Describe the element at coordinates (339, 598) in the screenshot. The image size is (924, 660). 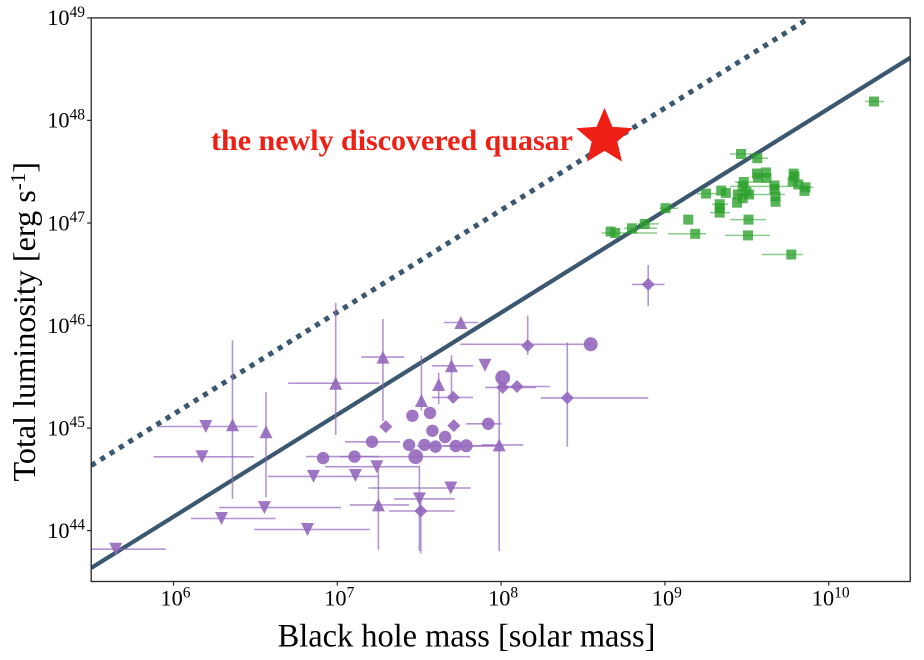
I see `svg-text: 107` at that location.